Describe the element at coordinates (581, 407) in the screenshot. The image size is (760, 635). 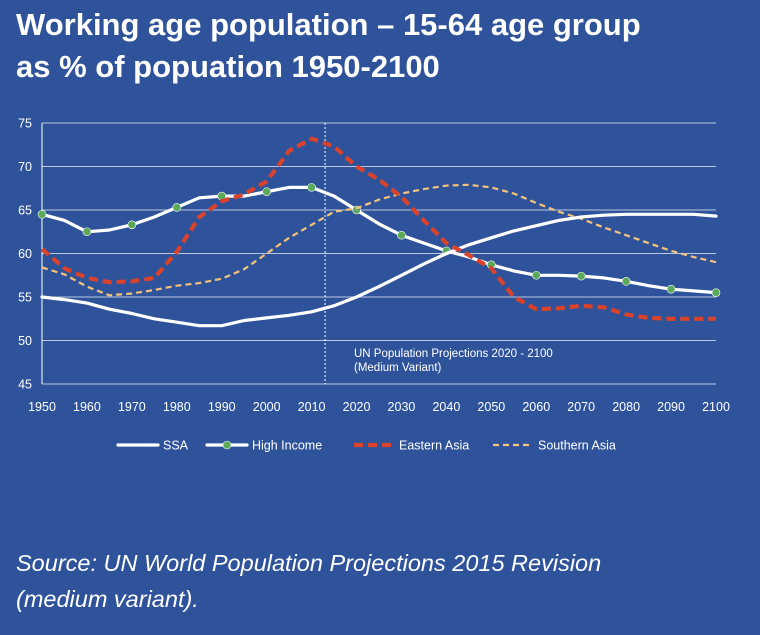
I see `x-tick-label: 2070` at that location.